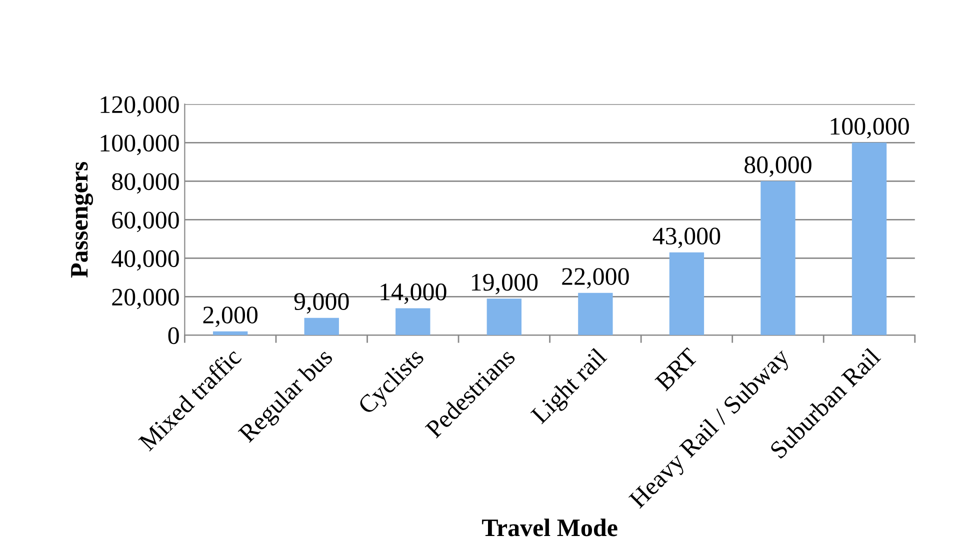  What do you see at coordinates (139, 106) in the screenshot?
I see `y-tick-label: 120,000` at bounding box center [139, 106].